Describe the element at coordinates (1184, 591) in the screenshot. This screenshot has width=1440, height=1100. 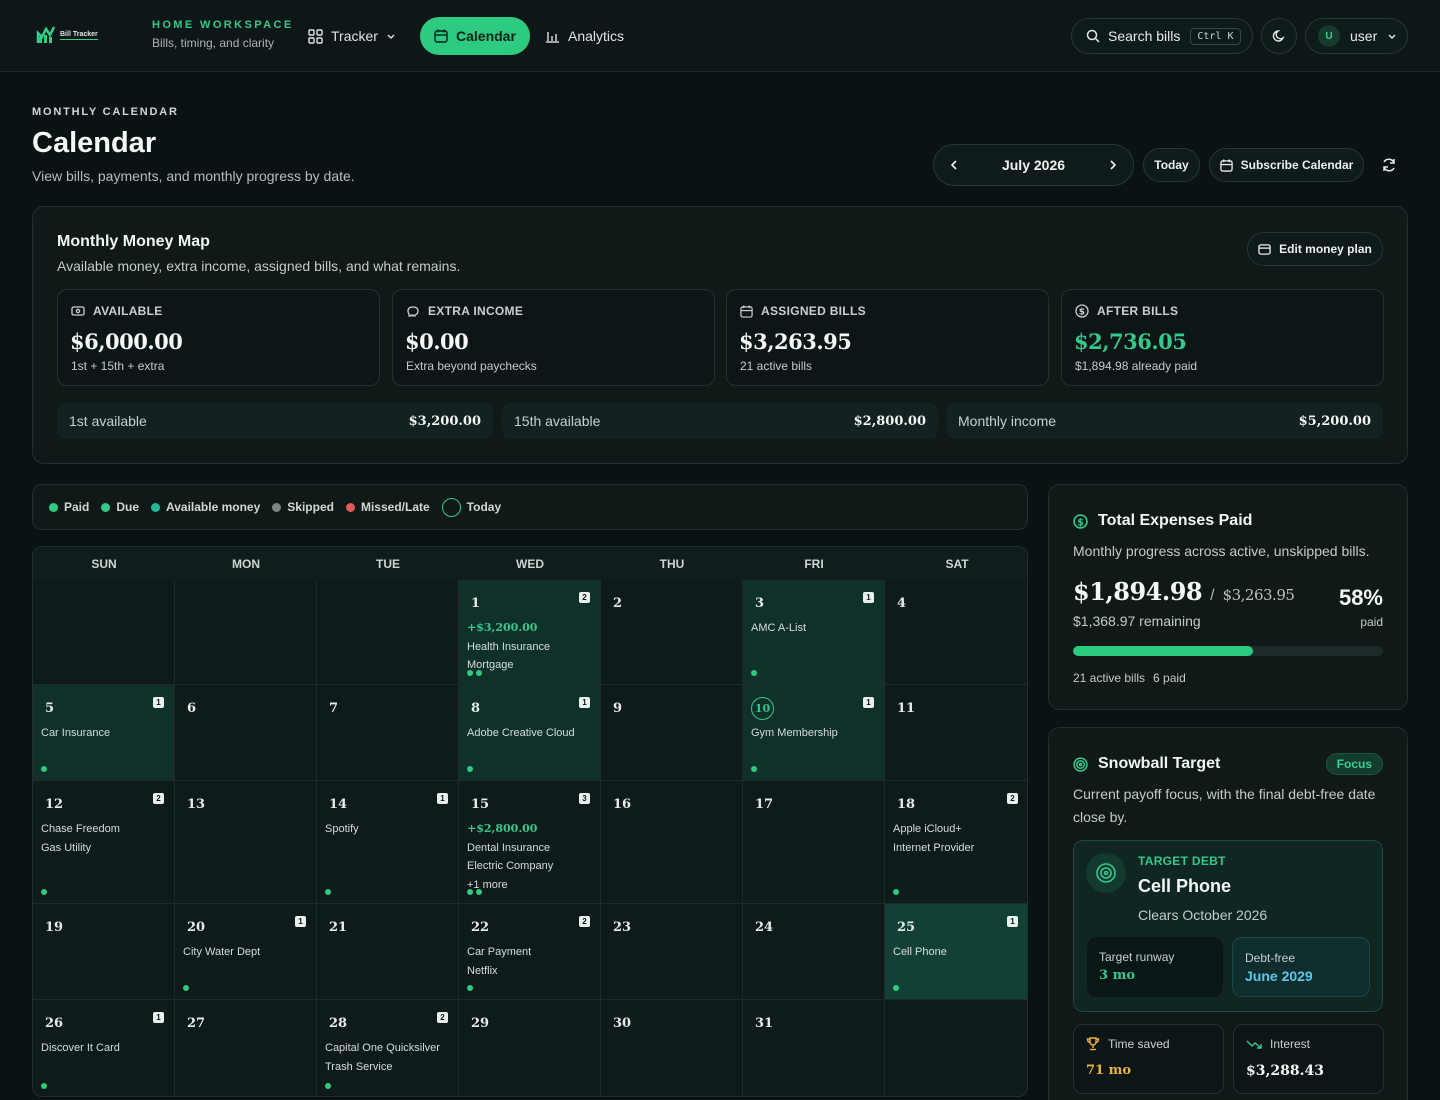
I see `expenses-amount-row: $1,894.98 / $3,263.95` at that location.